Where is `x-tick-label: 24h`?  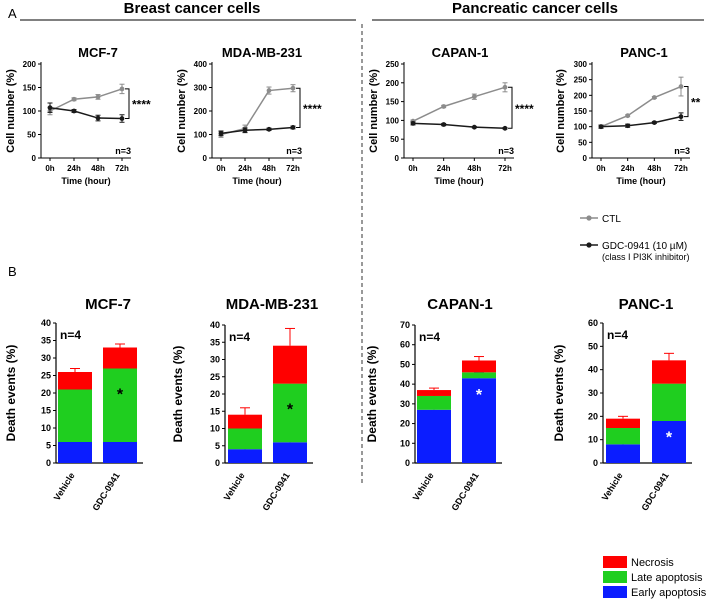 x-tick-label: 24h is located at coordinates (628, 168).